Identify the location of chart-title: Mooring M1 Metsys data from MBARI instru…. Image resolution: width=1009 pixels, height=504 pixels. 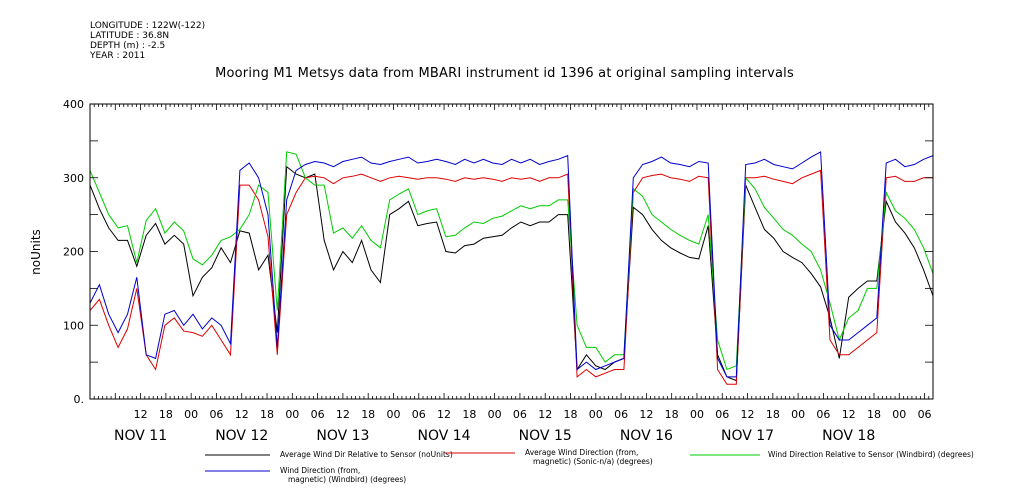
(504, 73).